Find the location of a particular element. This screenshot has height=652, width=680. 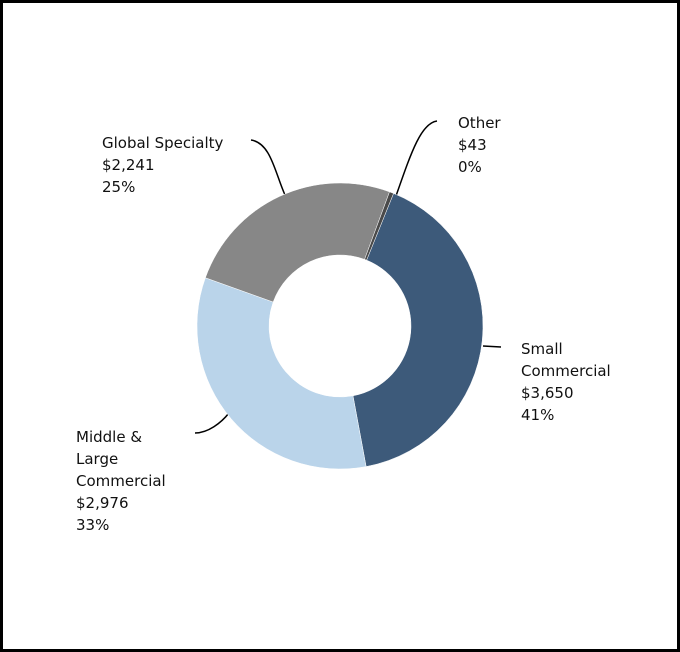

slice-label: Small Commercial $3,650 41% is located at coordinates (576, 382).